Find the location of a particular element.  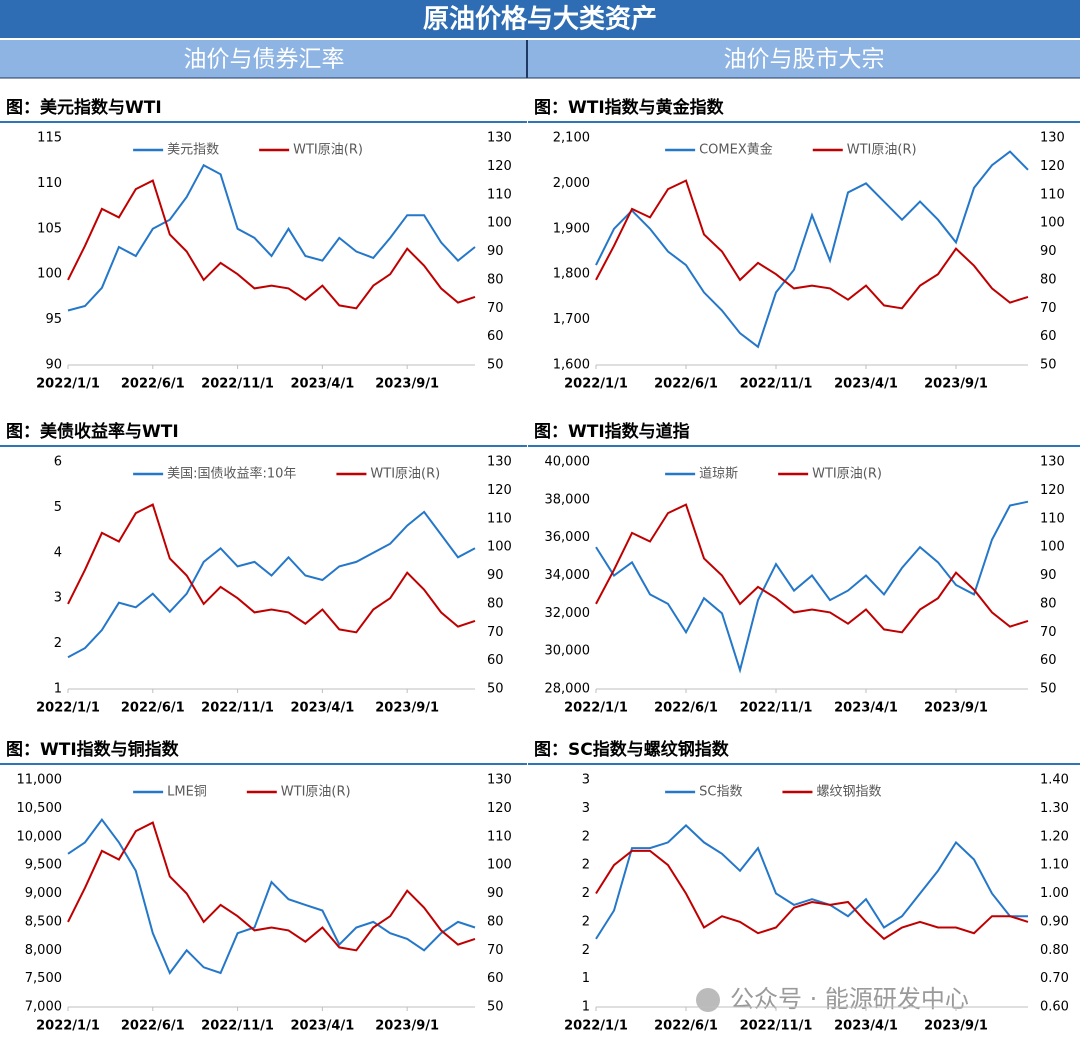

y-tick-label: 7,000 is located at coordinates (43, 1007).